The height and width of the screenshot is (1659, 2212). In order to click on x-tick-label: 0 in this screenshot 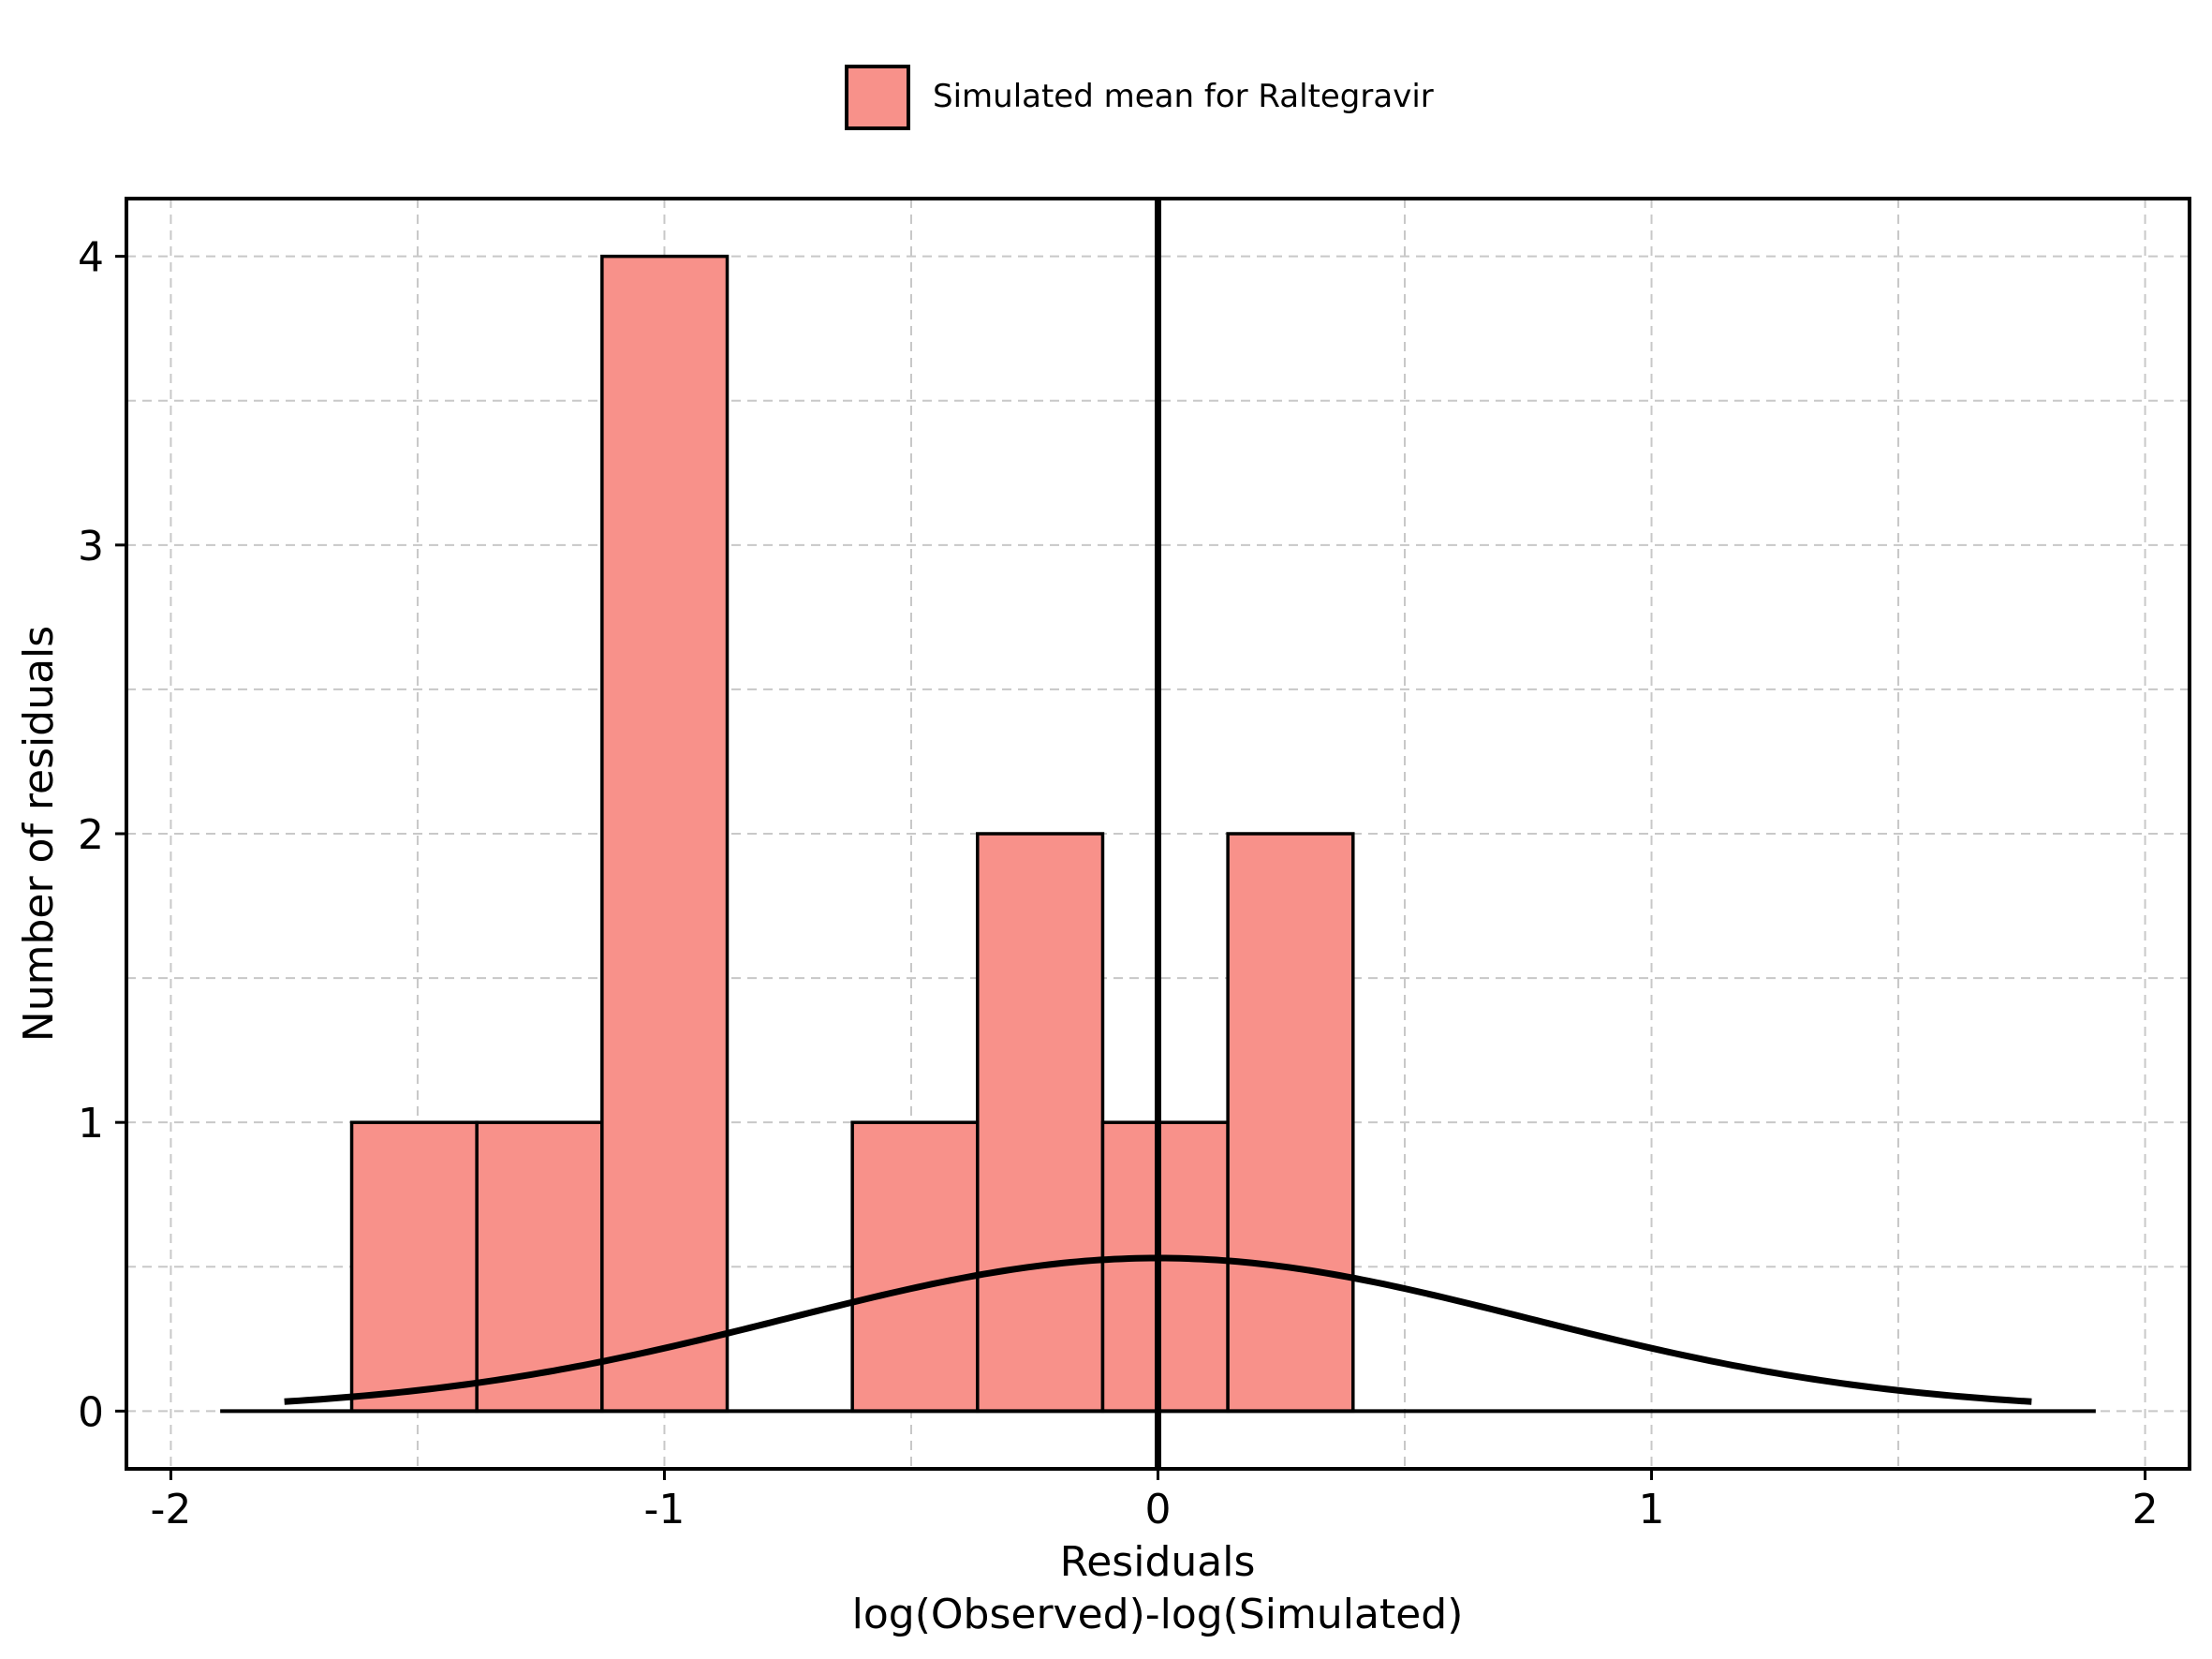, I will do `click(1158, 1510)`.